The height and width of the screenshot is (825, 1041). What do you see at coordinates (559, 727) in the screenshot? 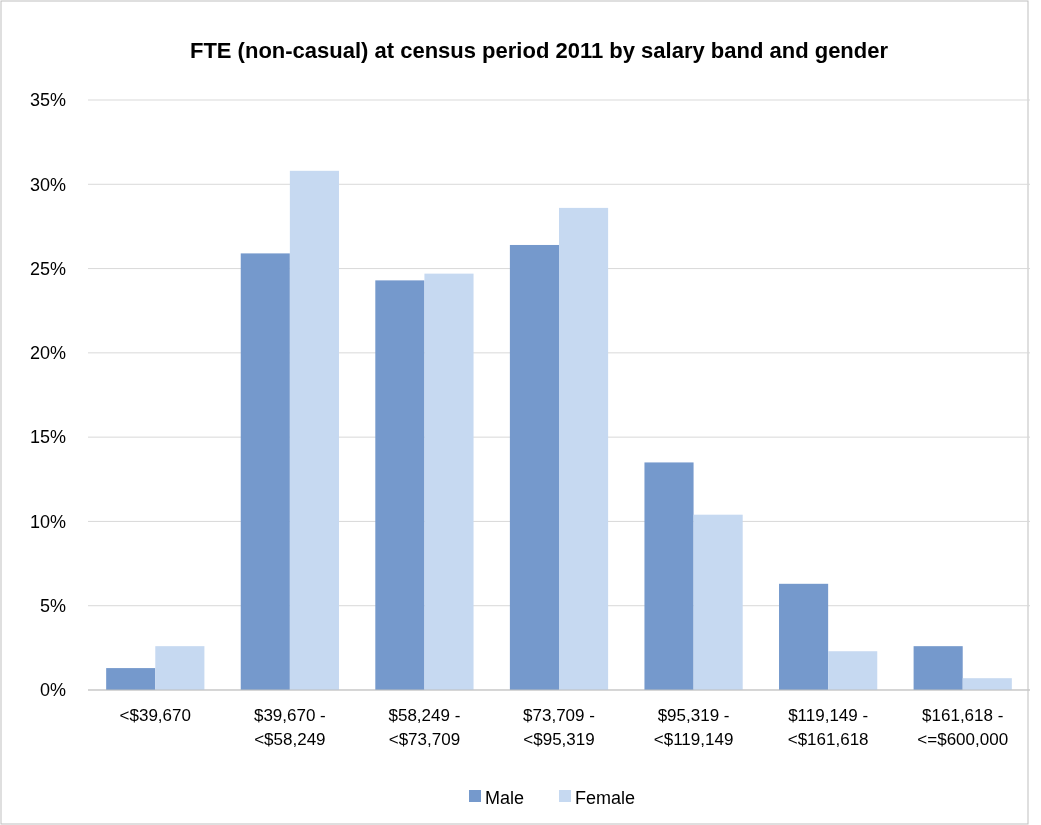
I see `x-tick-label: $73,709 - <$95,319` at bounding box center [559, 727].